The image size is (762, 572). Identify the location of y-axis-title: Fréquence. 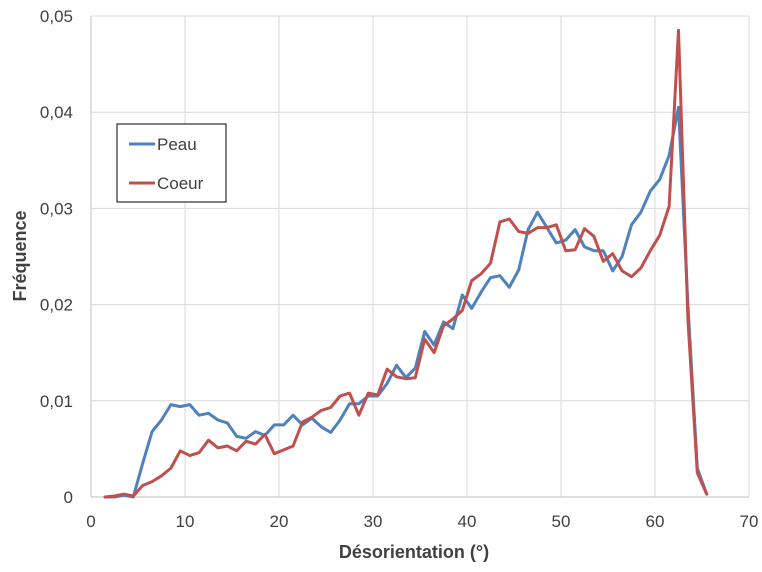
(20, 255).